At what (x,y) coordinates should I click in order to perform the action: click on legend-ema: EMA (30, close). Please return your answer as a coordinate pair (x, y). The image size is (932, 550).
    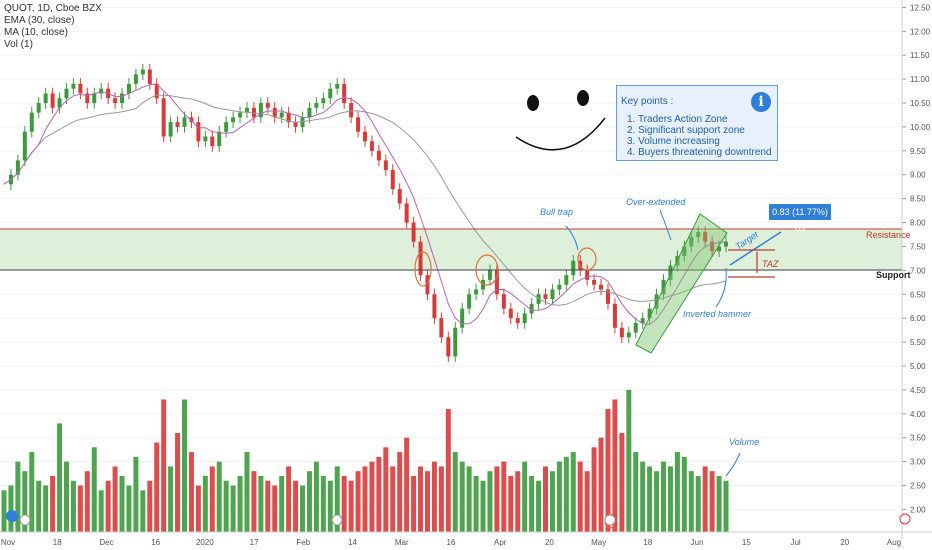
    Looking at the image, I should click on (39, 20).